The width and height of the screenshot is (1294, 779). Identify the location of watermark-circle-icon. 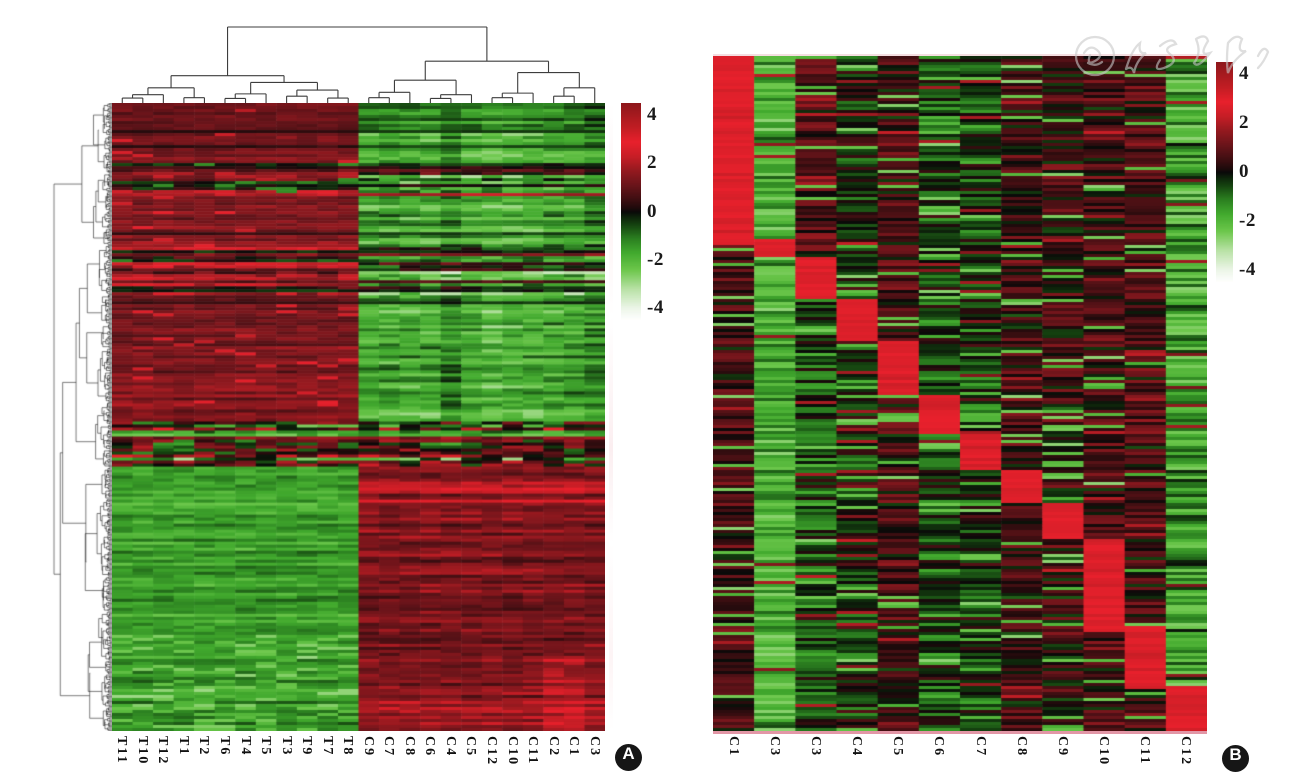
(1095, 56).